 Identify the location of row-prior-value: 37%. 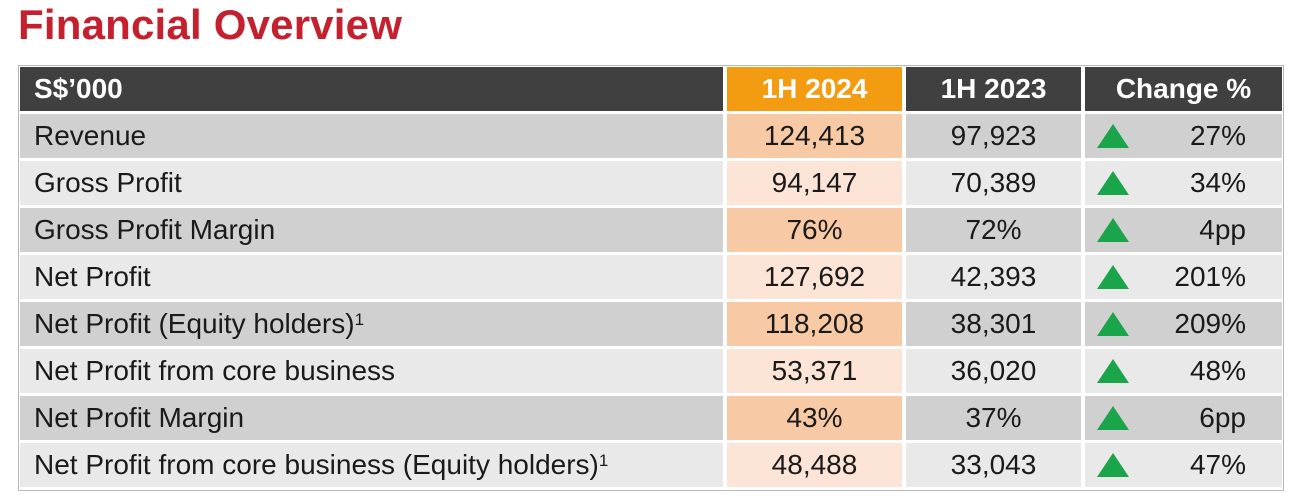
(993, 418).